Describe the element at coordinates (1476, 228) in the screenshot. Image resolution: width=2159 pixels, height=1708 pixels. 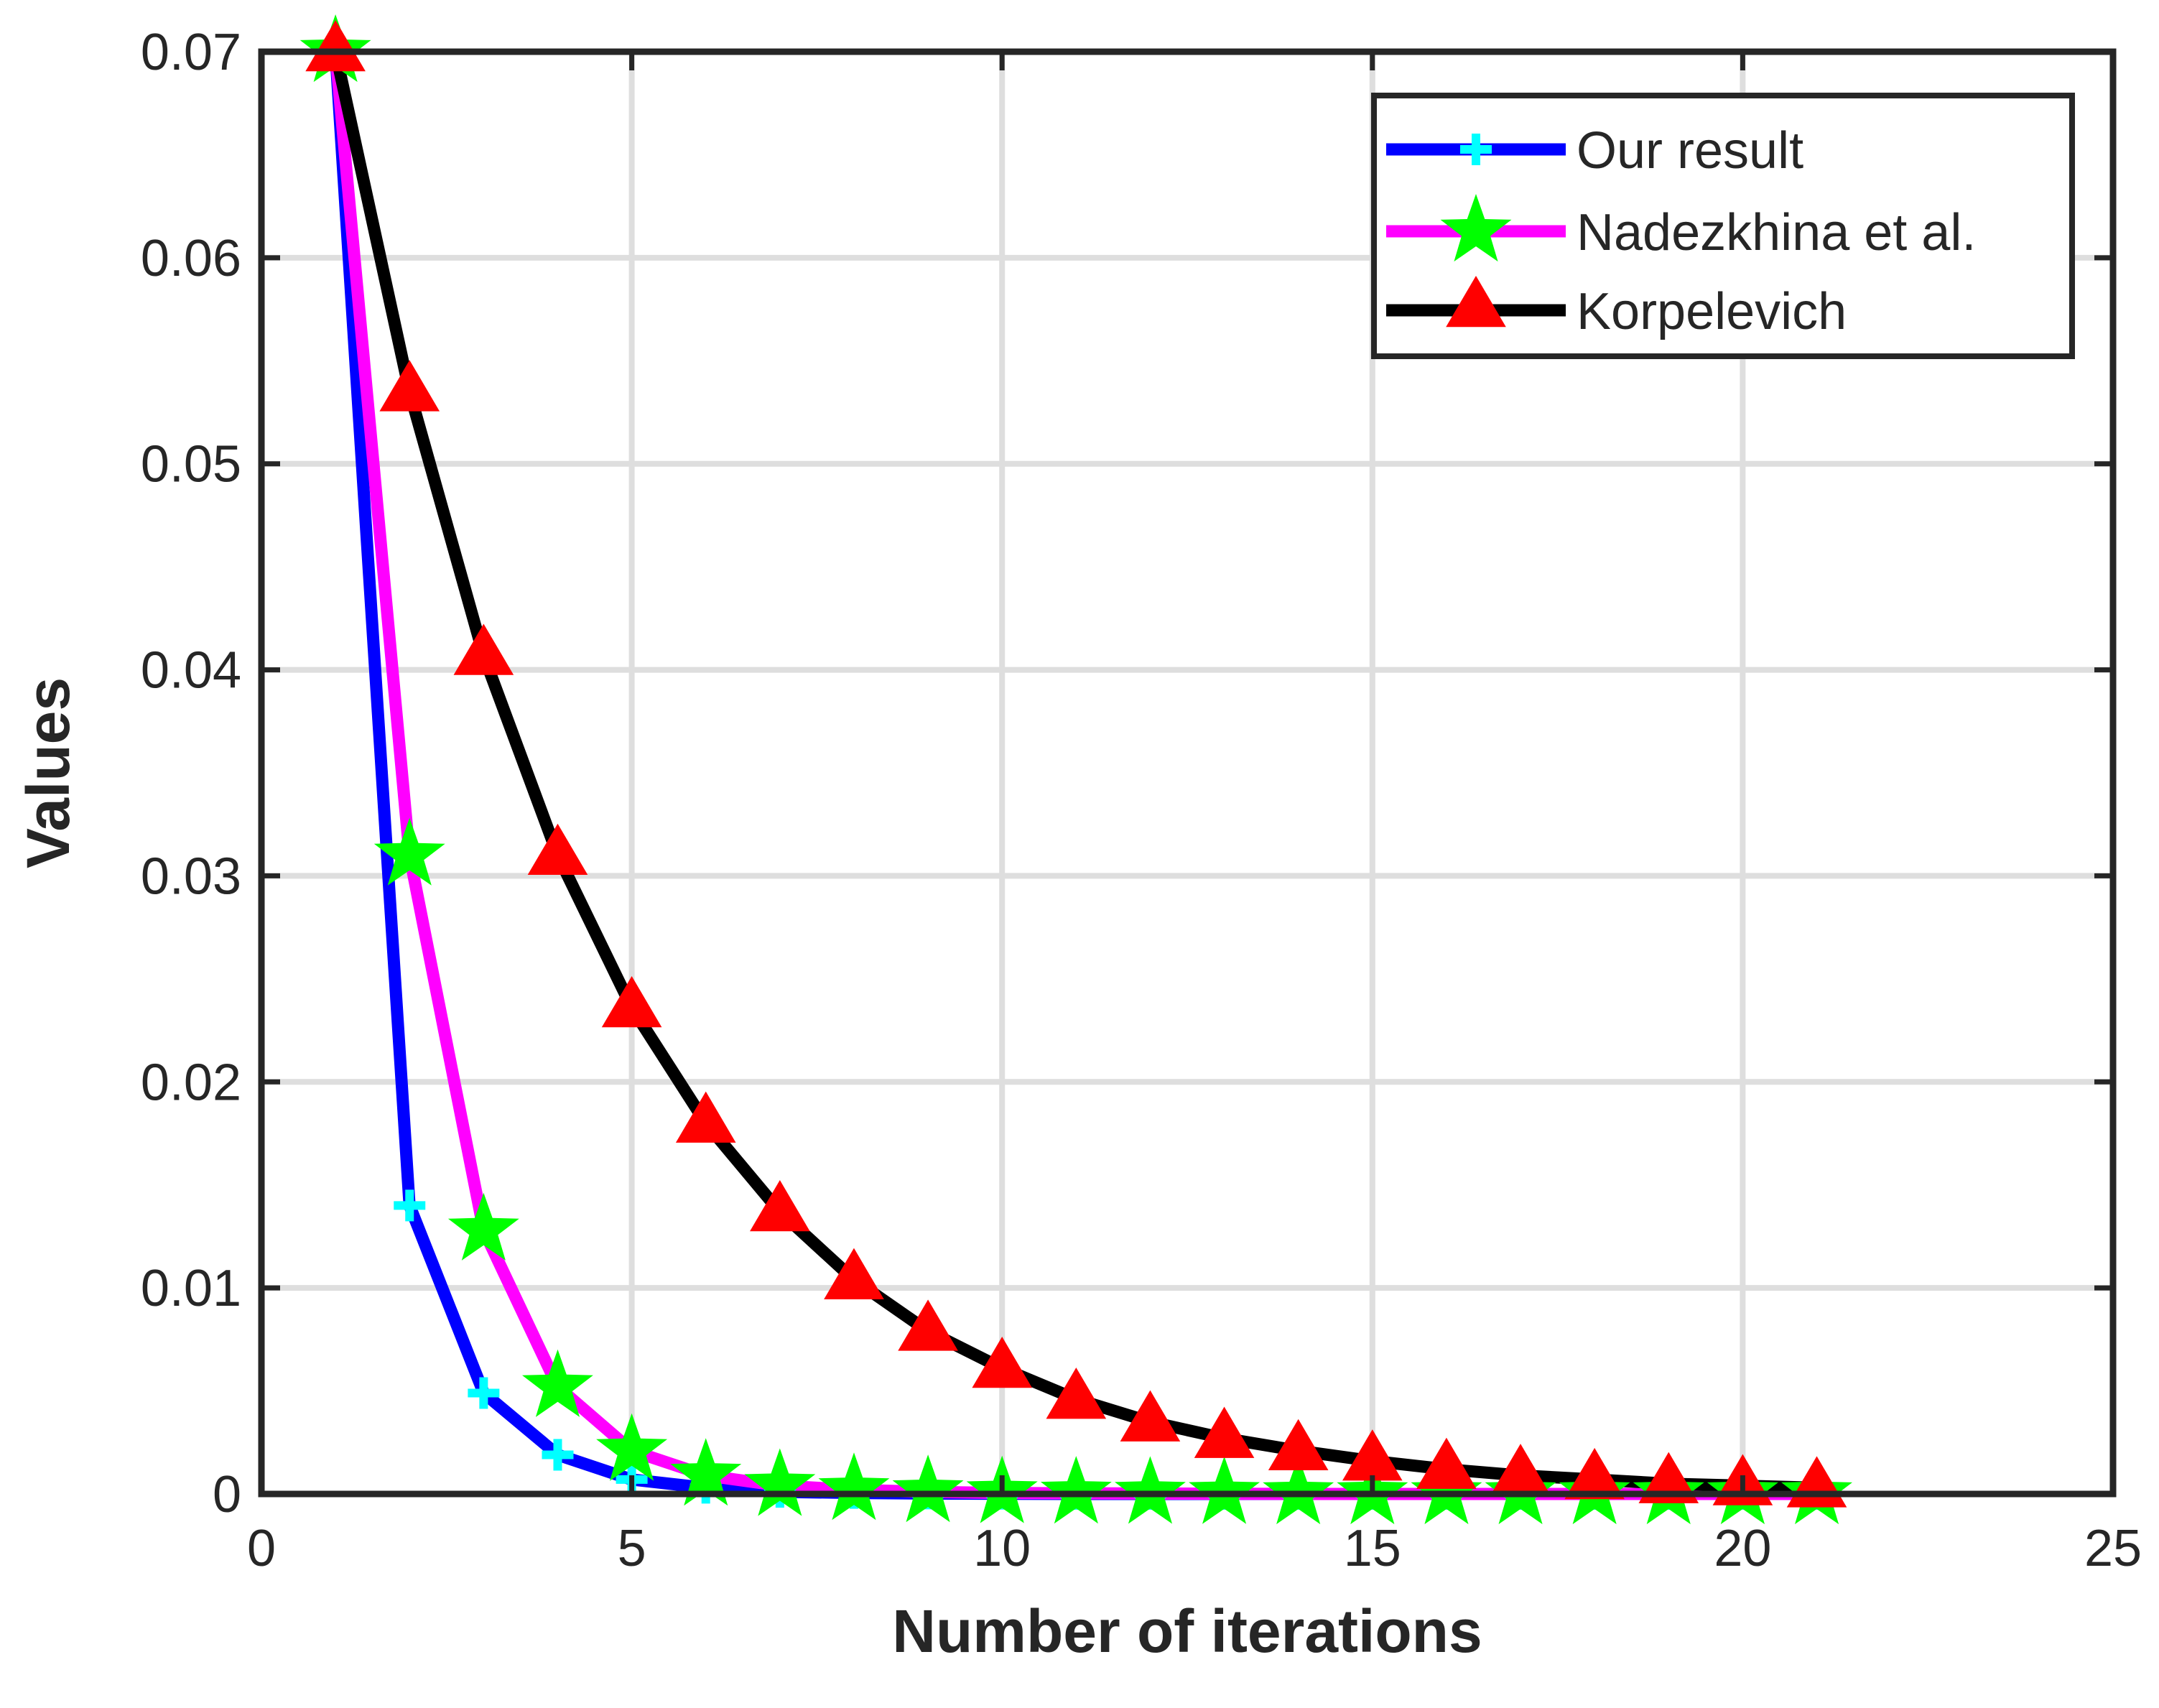
I see `legend-star-marker` at that location.